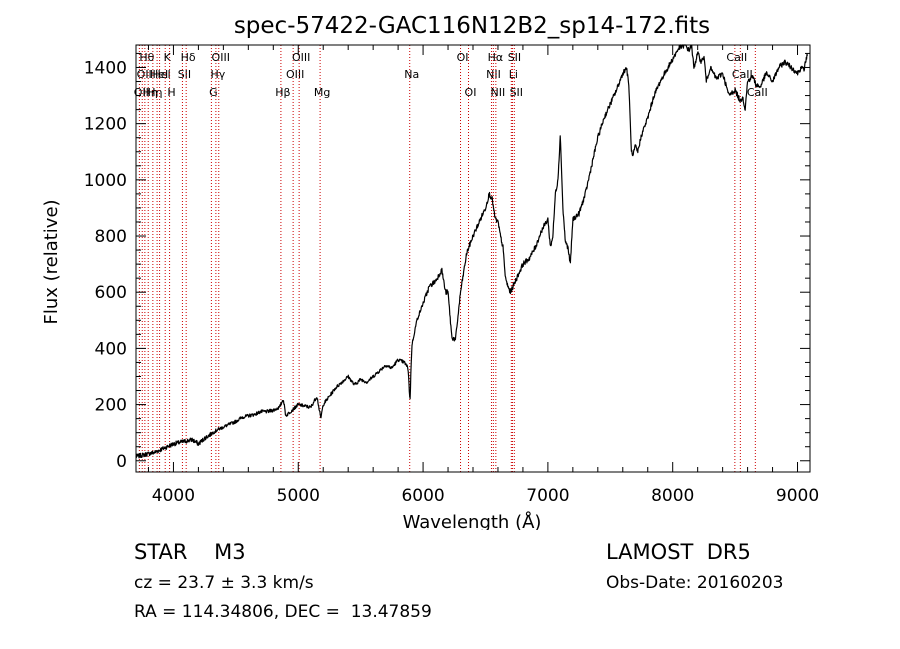  I want to click on y-axis-label: Flux (relative), so click(51, 261).